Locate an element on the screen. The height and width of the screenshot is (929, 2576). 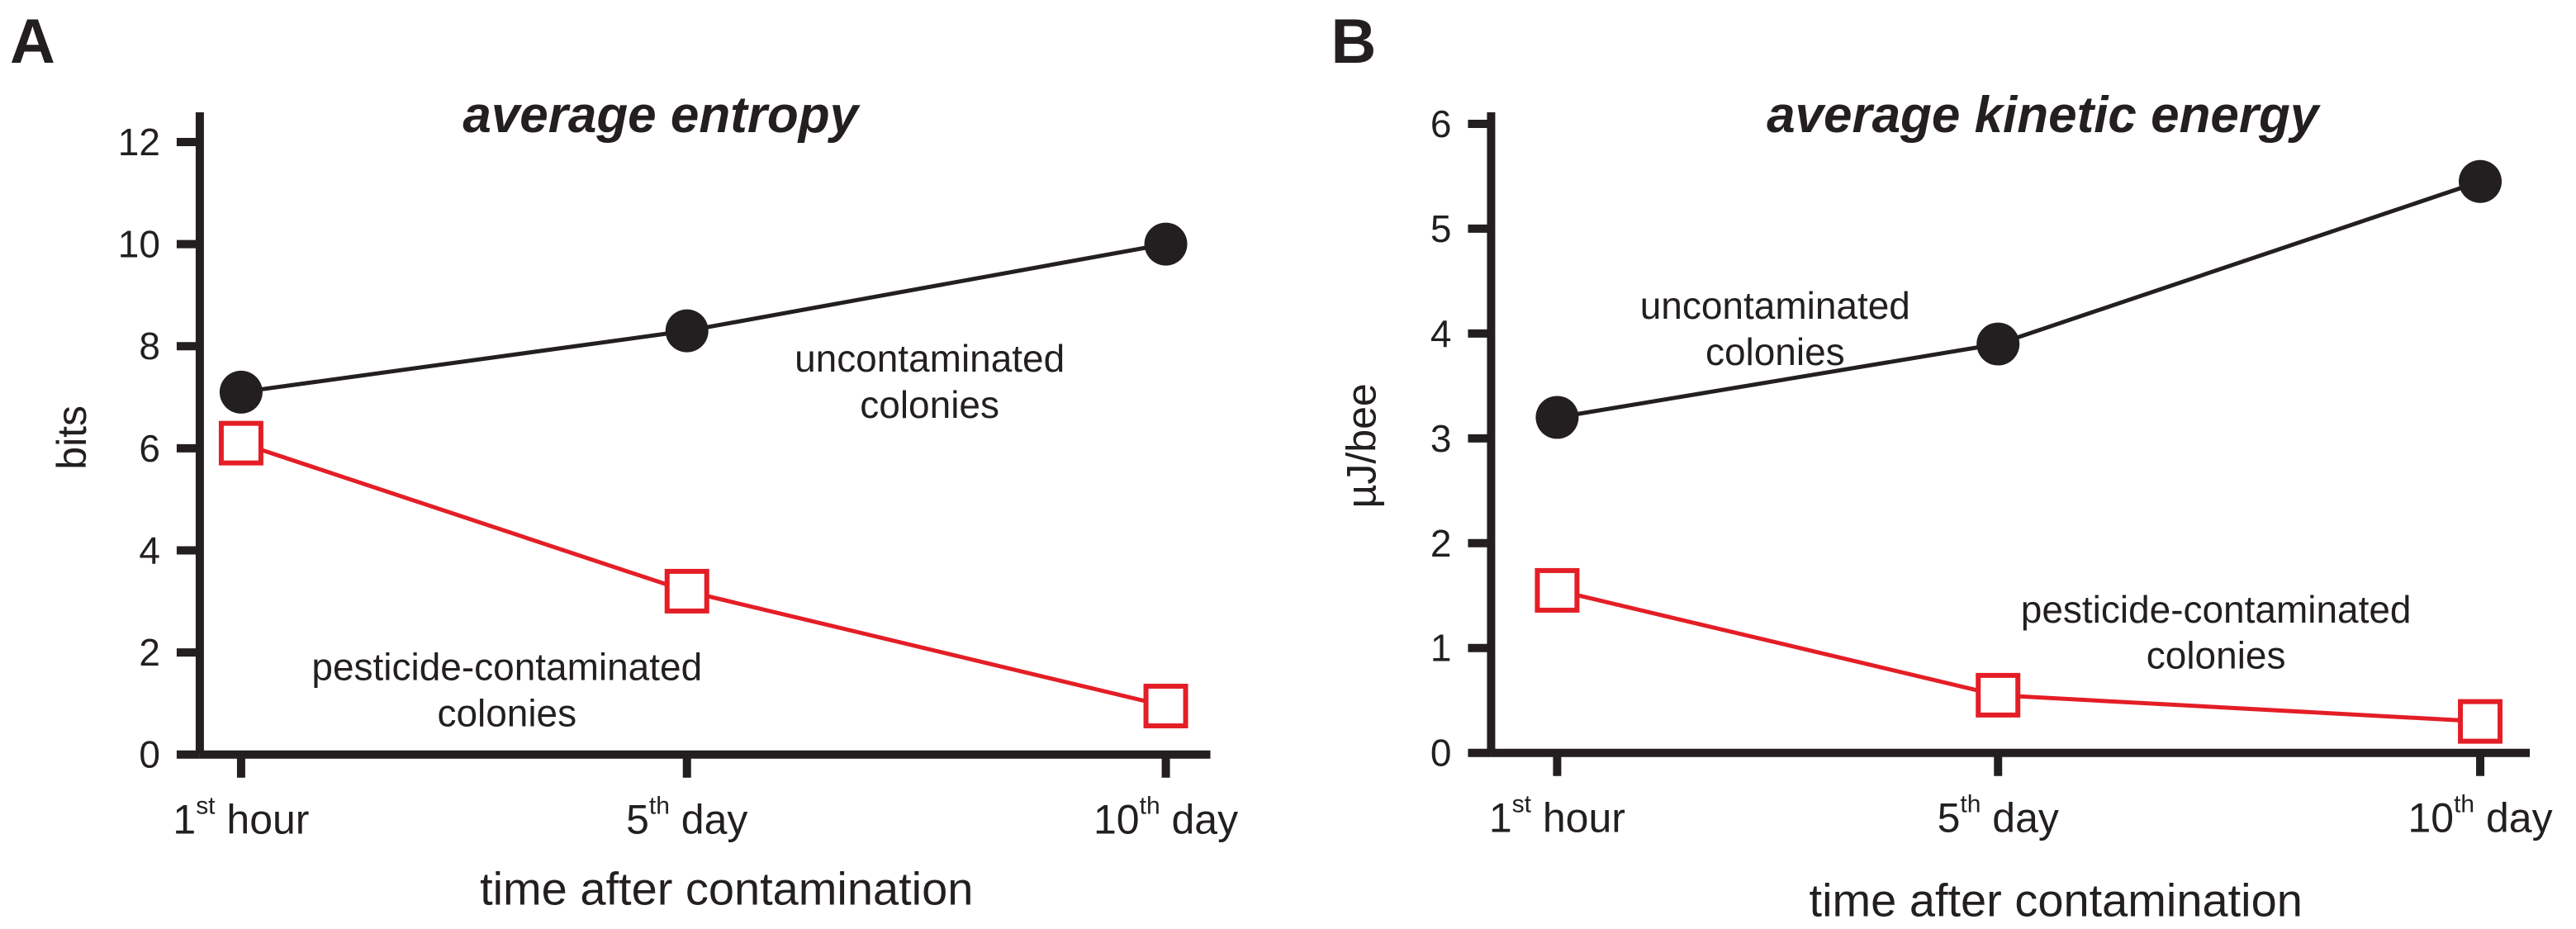
y-tick-label: 5 is located at coordinates (1441, 229).